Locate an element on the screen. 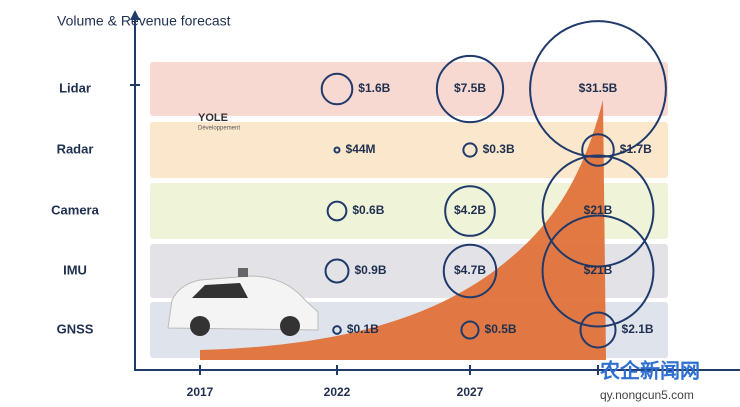 The width and height of the screenshot is (740, 407). value-label: $7.5B is located at coordinates (470, 88).